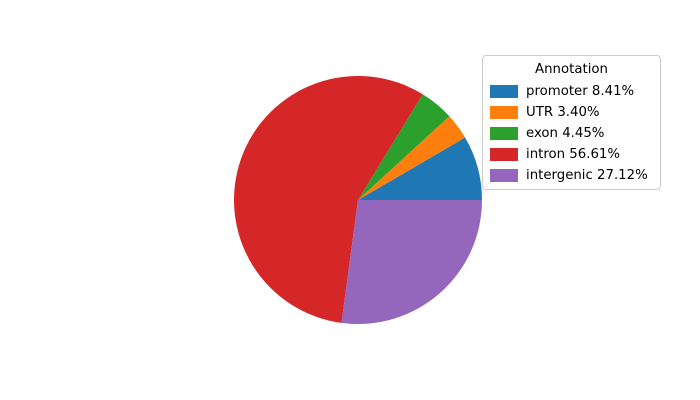 Image resolution: width=700 pixels, height=400 pixels. I want to click on legend-swatch-promoter, so click(504, 91).